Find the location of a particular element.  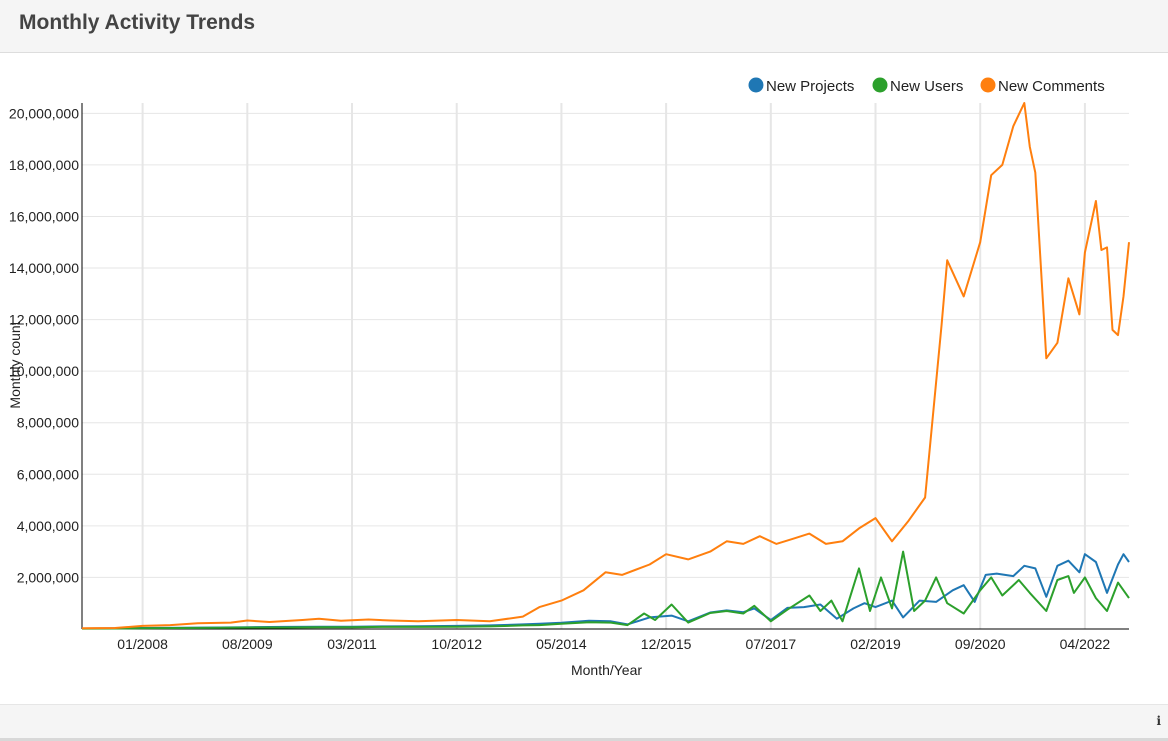

x-tick-label: 07/2017 is located at coordinates (771, 644).